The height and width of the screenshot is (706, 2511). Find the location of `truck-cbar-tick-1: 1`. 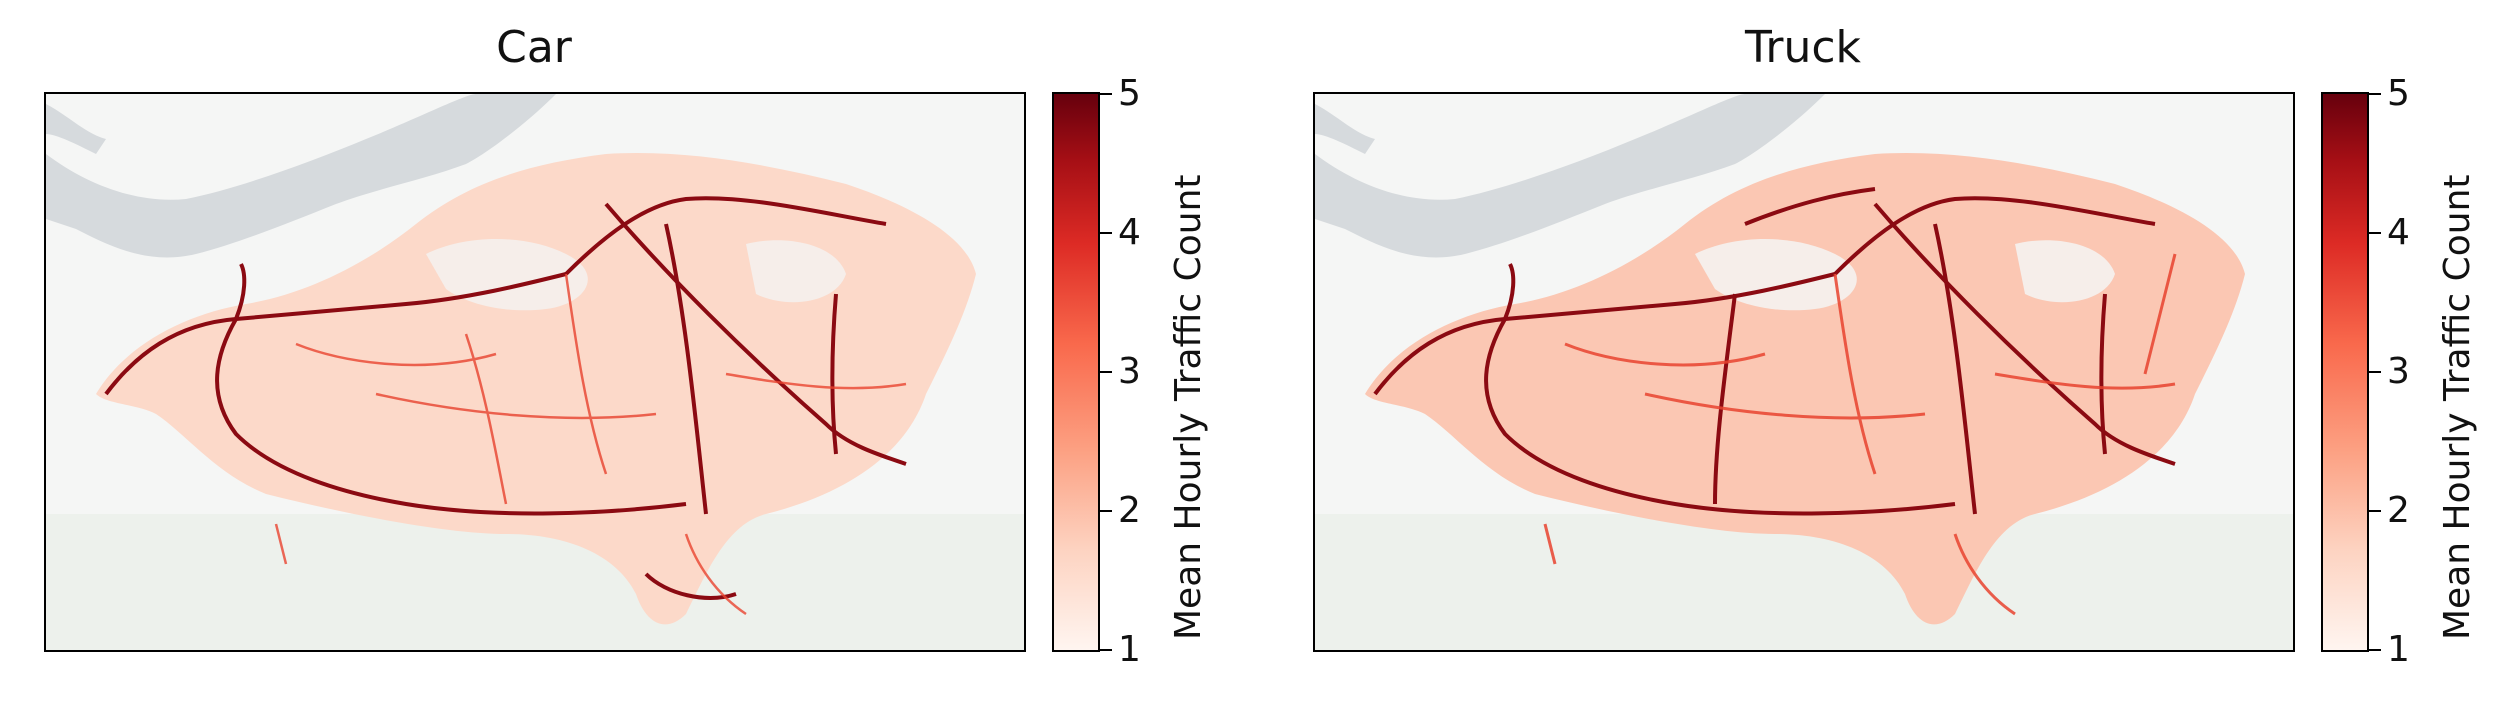

truck-cbar-tick-1: 1 is located at coordinates (2398, 649).